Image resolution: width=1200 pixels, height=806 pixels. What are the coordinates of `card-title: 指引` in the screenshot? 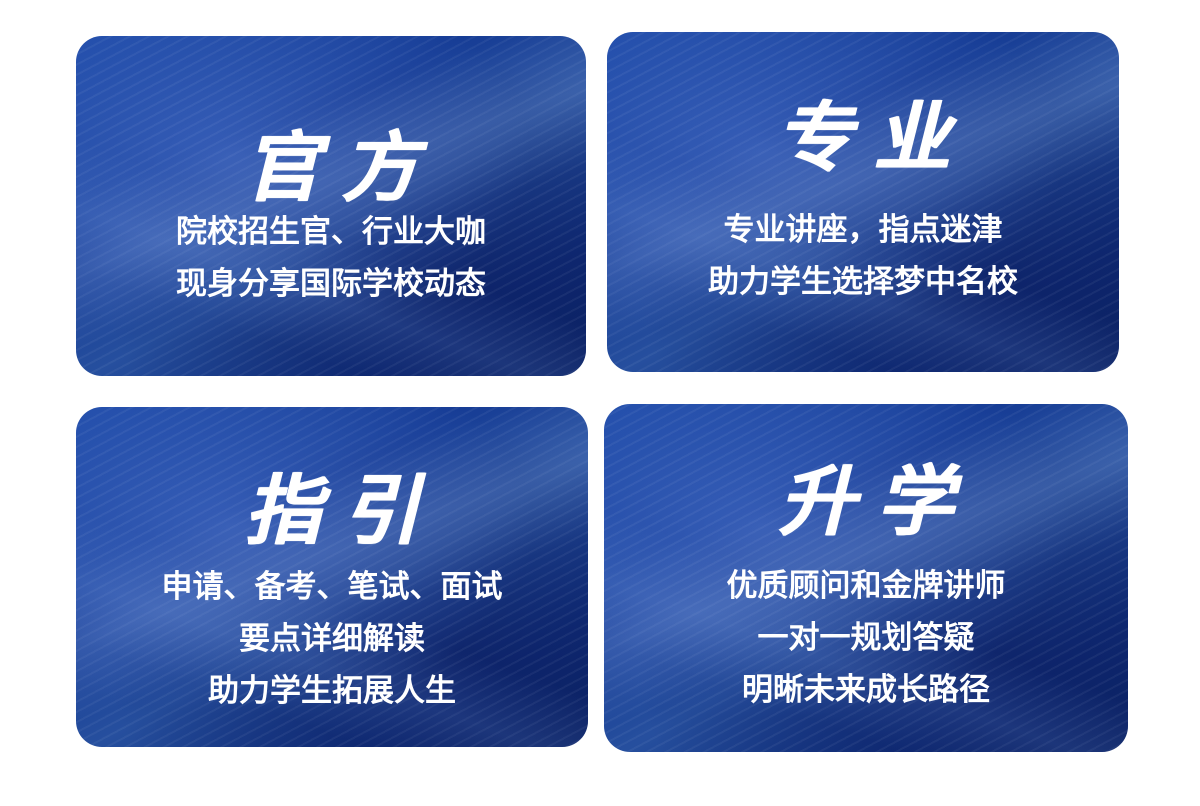 It's located at (343, 510).